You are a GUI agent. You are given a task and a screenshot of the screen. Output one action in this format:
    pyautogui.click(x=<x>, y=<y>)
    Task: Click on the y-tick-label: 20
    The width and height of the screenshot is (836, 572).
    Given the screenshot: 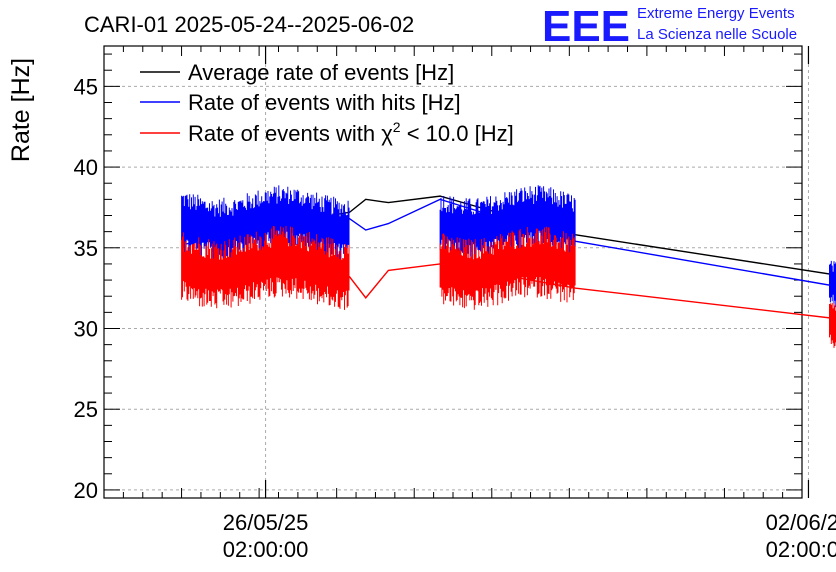 What is the action you would take?
    pyautogui.click(x=86, y=490)
    